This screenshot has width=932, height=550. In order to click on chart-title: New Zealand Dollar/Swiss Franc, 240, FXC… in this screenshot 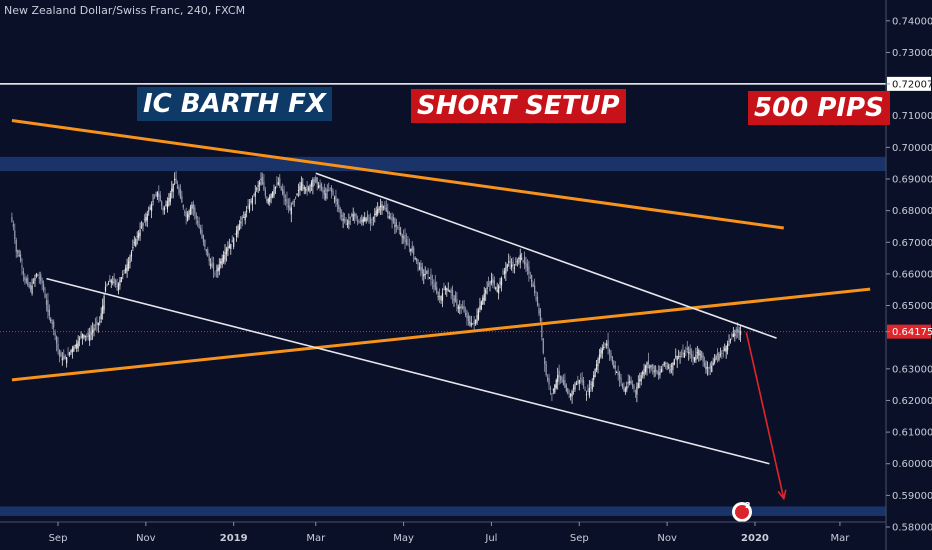, I will do `click(125, 10)`.